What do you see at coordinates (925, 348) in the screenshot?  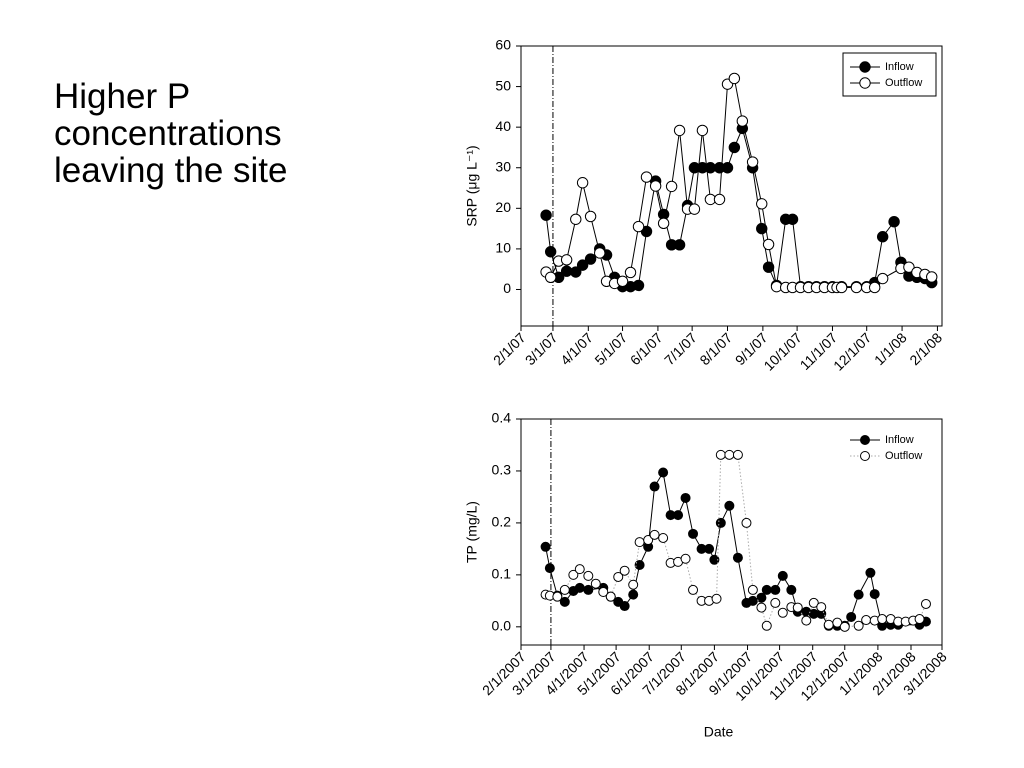 I see `x-tick-label: 2/1/08` at bounding box center [925, 348].